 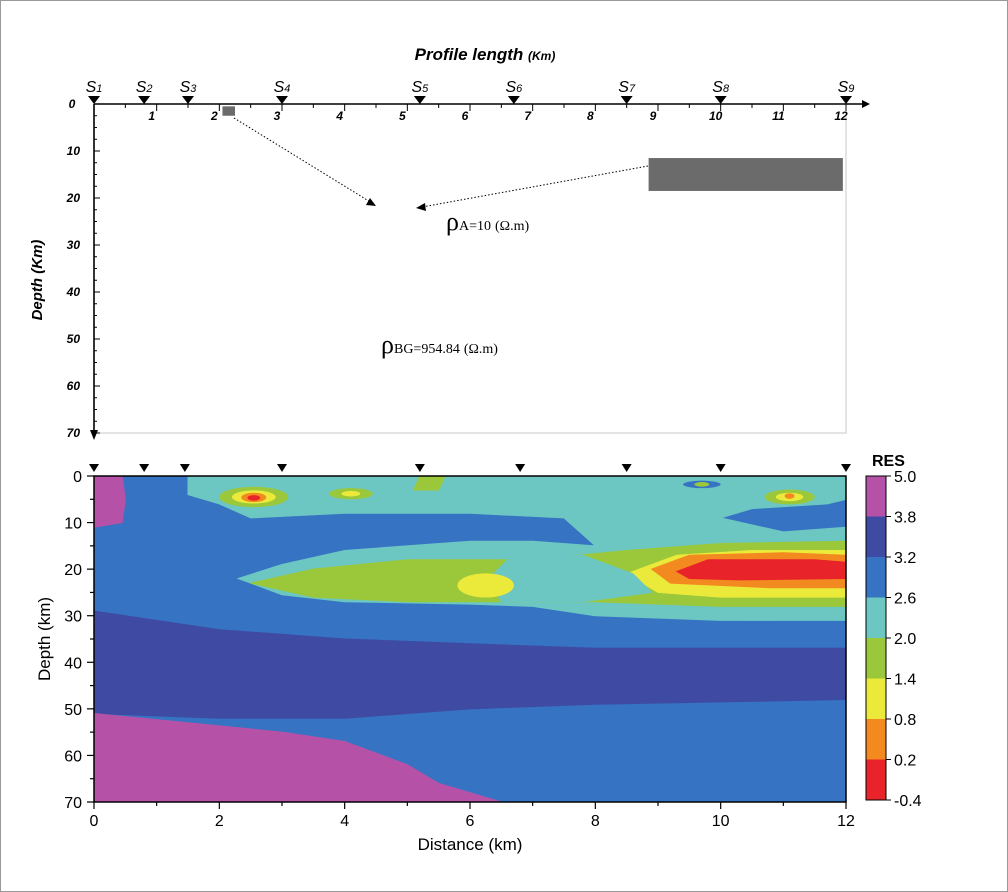 I want to click on y-tick-label: 20, so click(x=73, y=570).